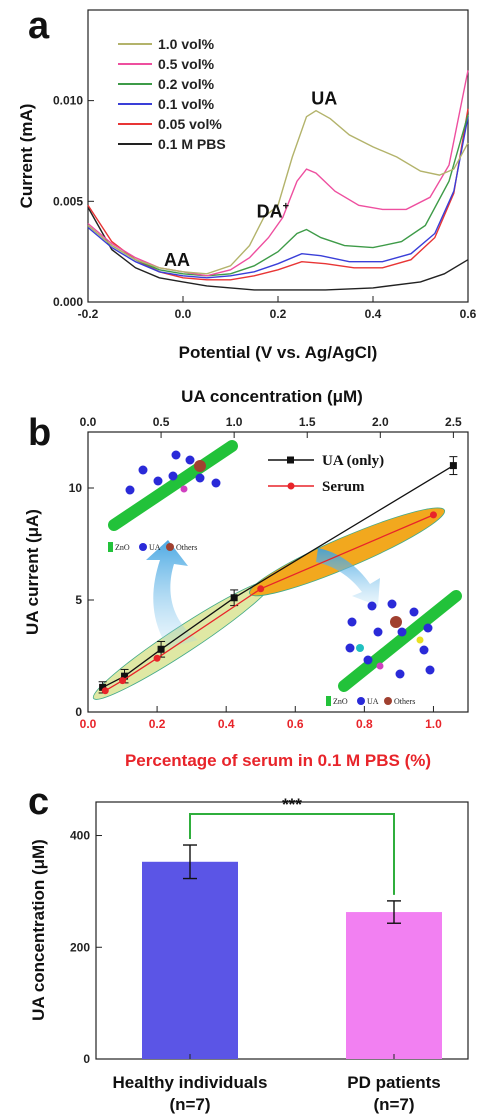 The width and height of the screenshot is (480, 1120). I want to click on legend-label: 0.2 vol%, so click(186, 84).